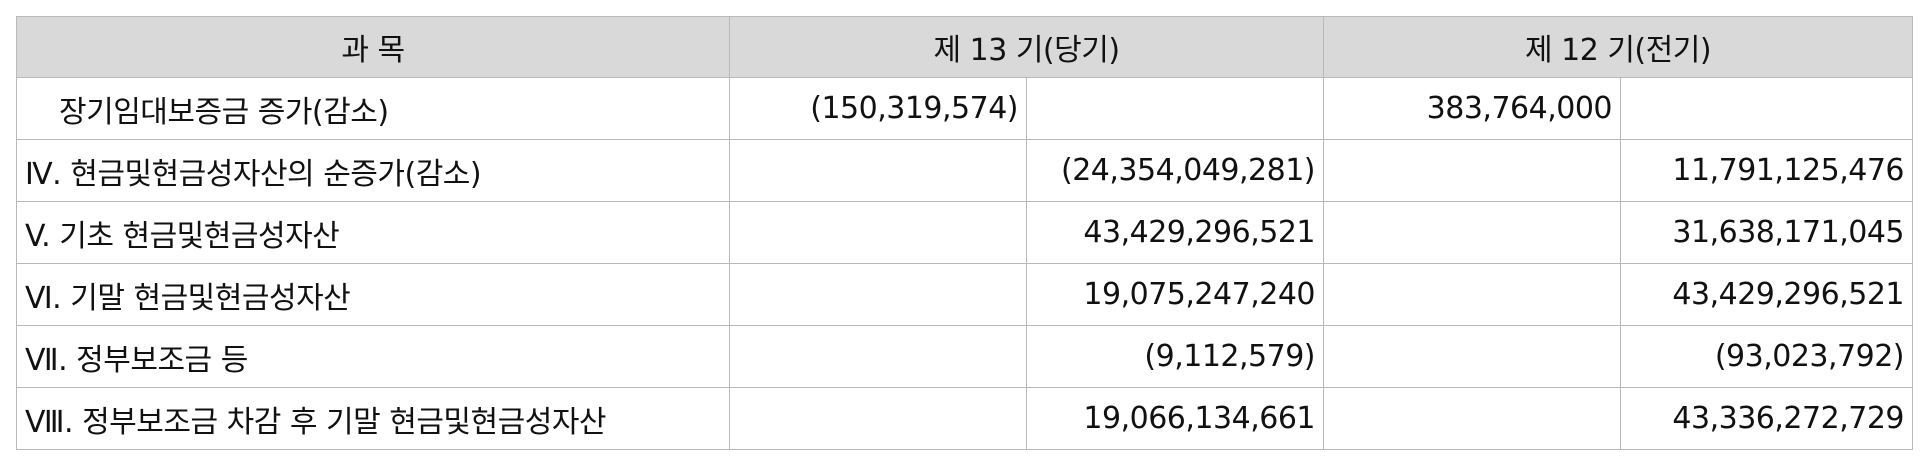 The width and height of the screenshot is (1927, 472). I want to click on previous-total-value: 31,638,171,045, so click(1766, 232).